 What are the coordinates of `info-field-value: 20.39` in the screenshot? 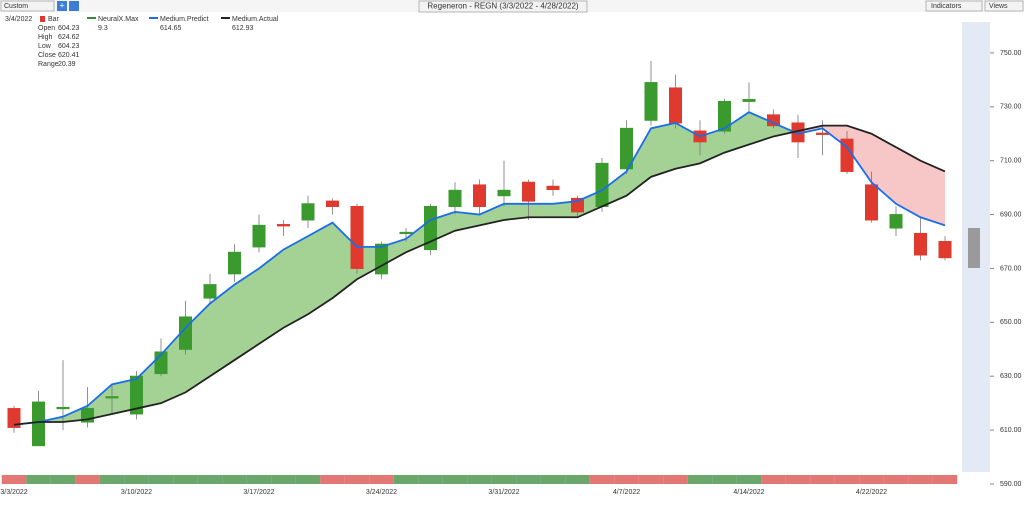 It's located at (67, 64).